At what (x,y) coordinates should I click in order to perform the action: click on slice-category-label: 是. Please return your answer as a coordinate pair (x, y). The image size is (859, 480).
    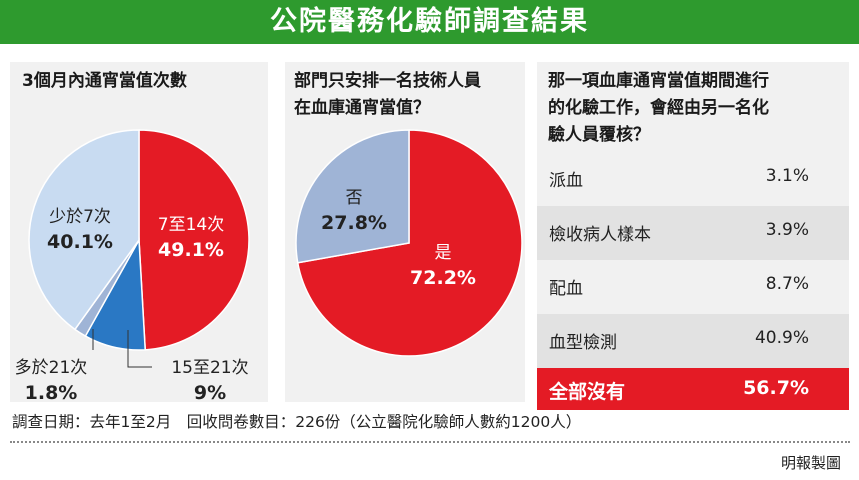
    Looking at the image, I should click on (443, 253).